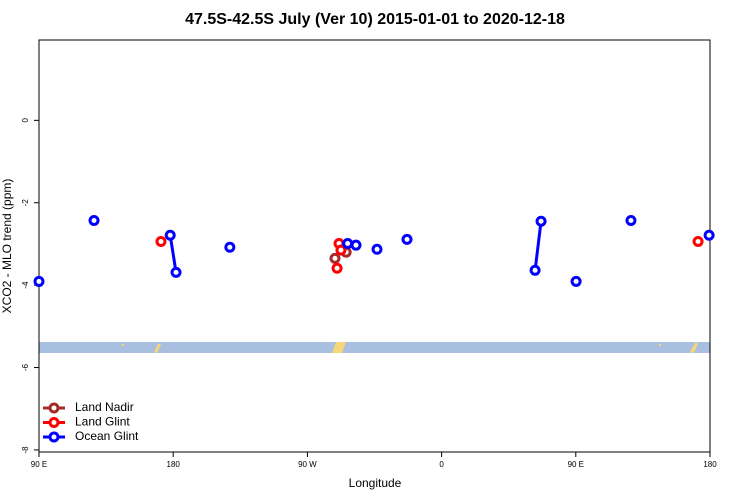 This screenshot has height=500, width=750. I want to click on y-tick-label: -6, so click(25, 367).